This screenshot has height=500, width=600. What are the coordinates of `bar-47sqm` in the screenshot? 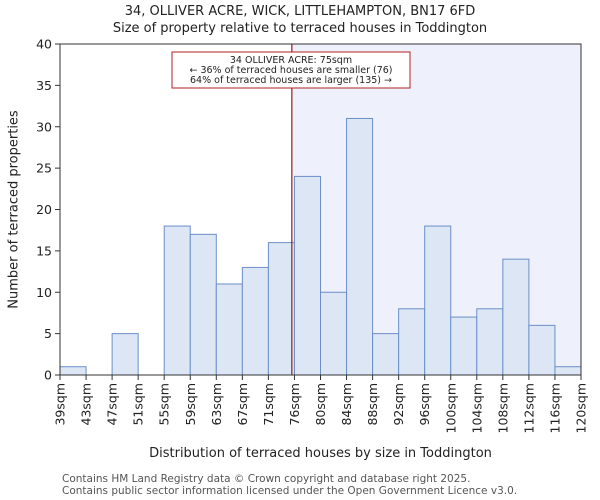 It's located at (125, 354).